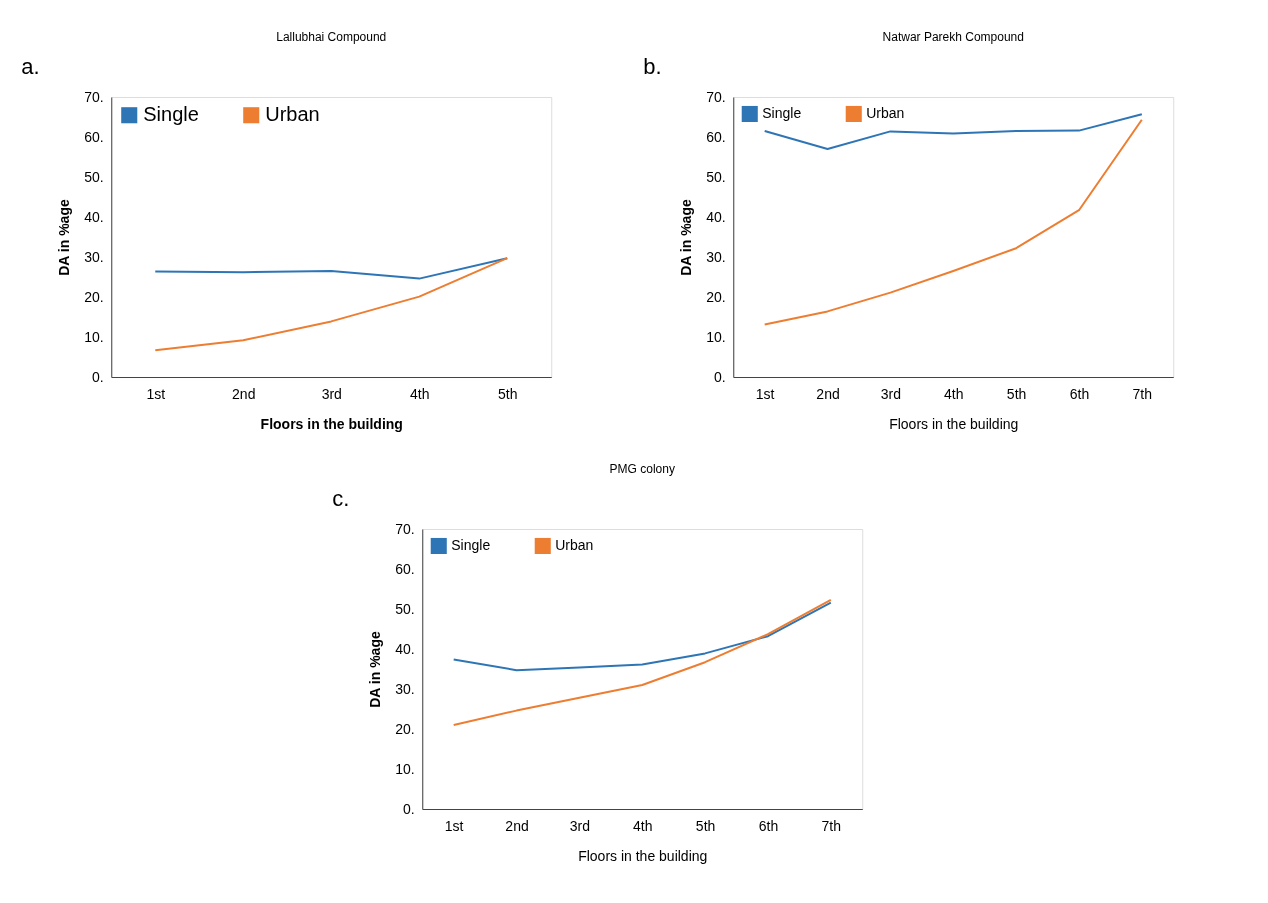  I want to click on text: c., so click(341, 498).